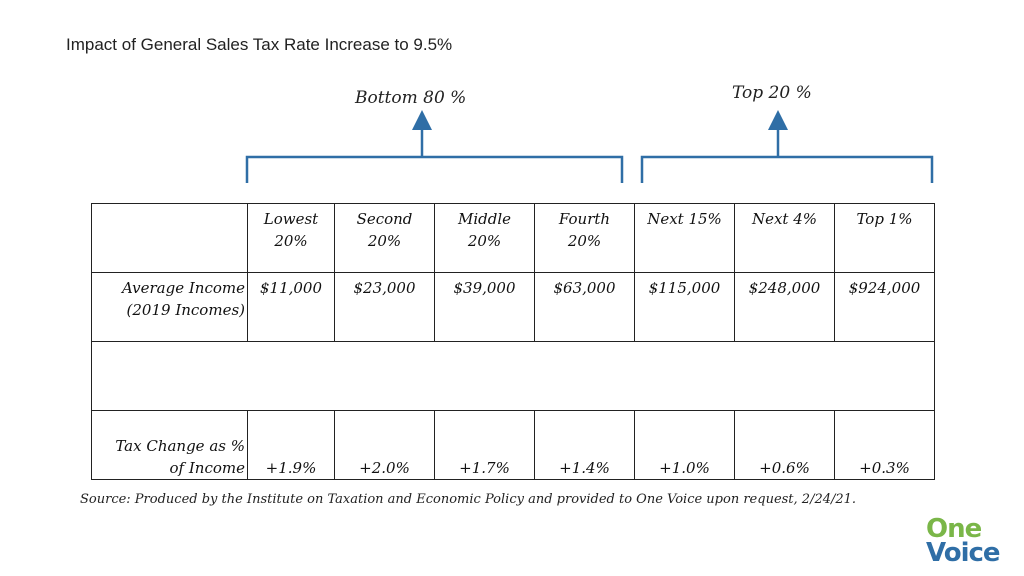 This screenshot has width=1024, height=576. I want to click on col-header-top1: Top 1%, so click(884, 238).